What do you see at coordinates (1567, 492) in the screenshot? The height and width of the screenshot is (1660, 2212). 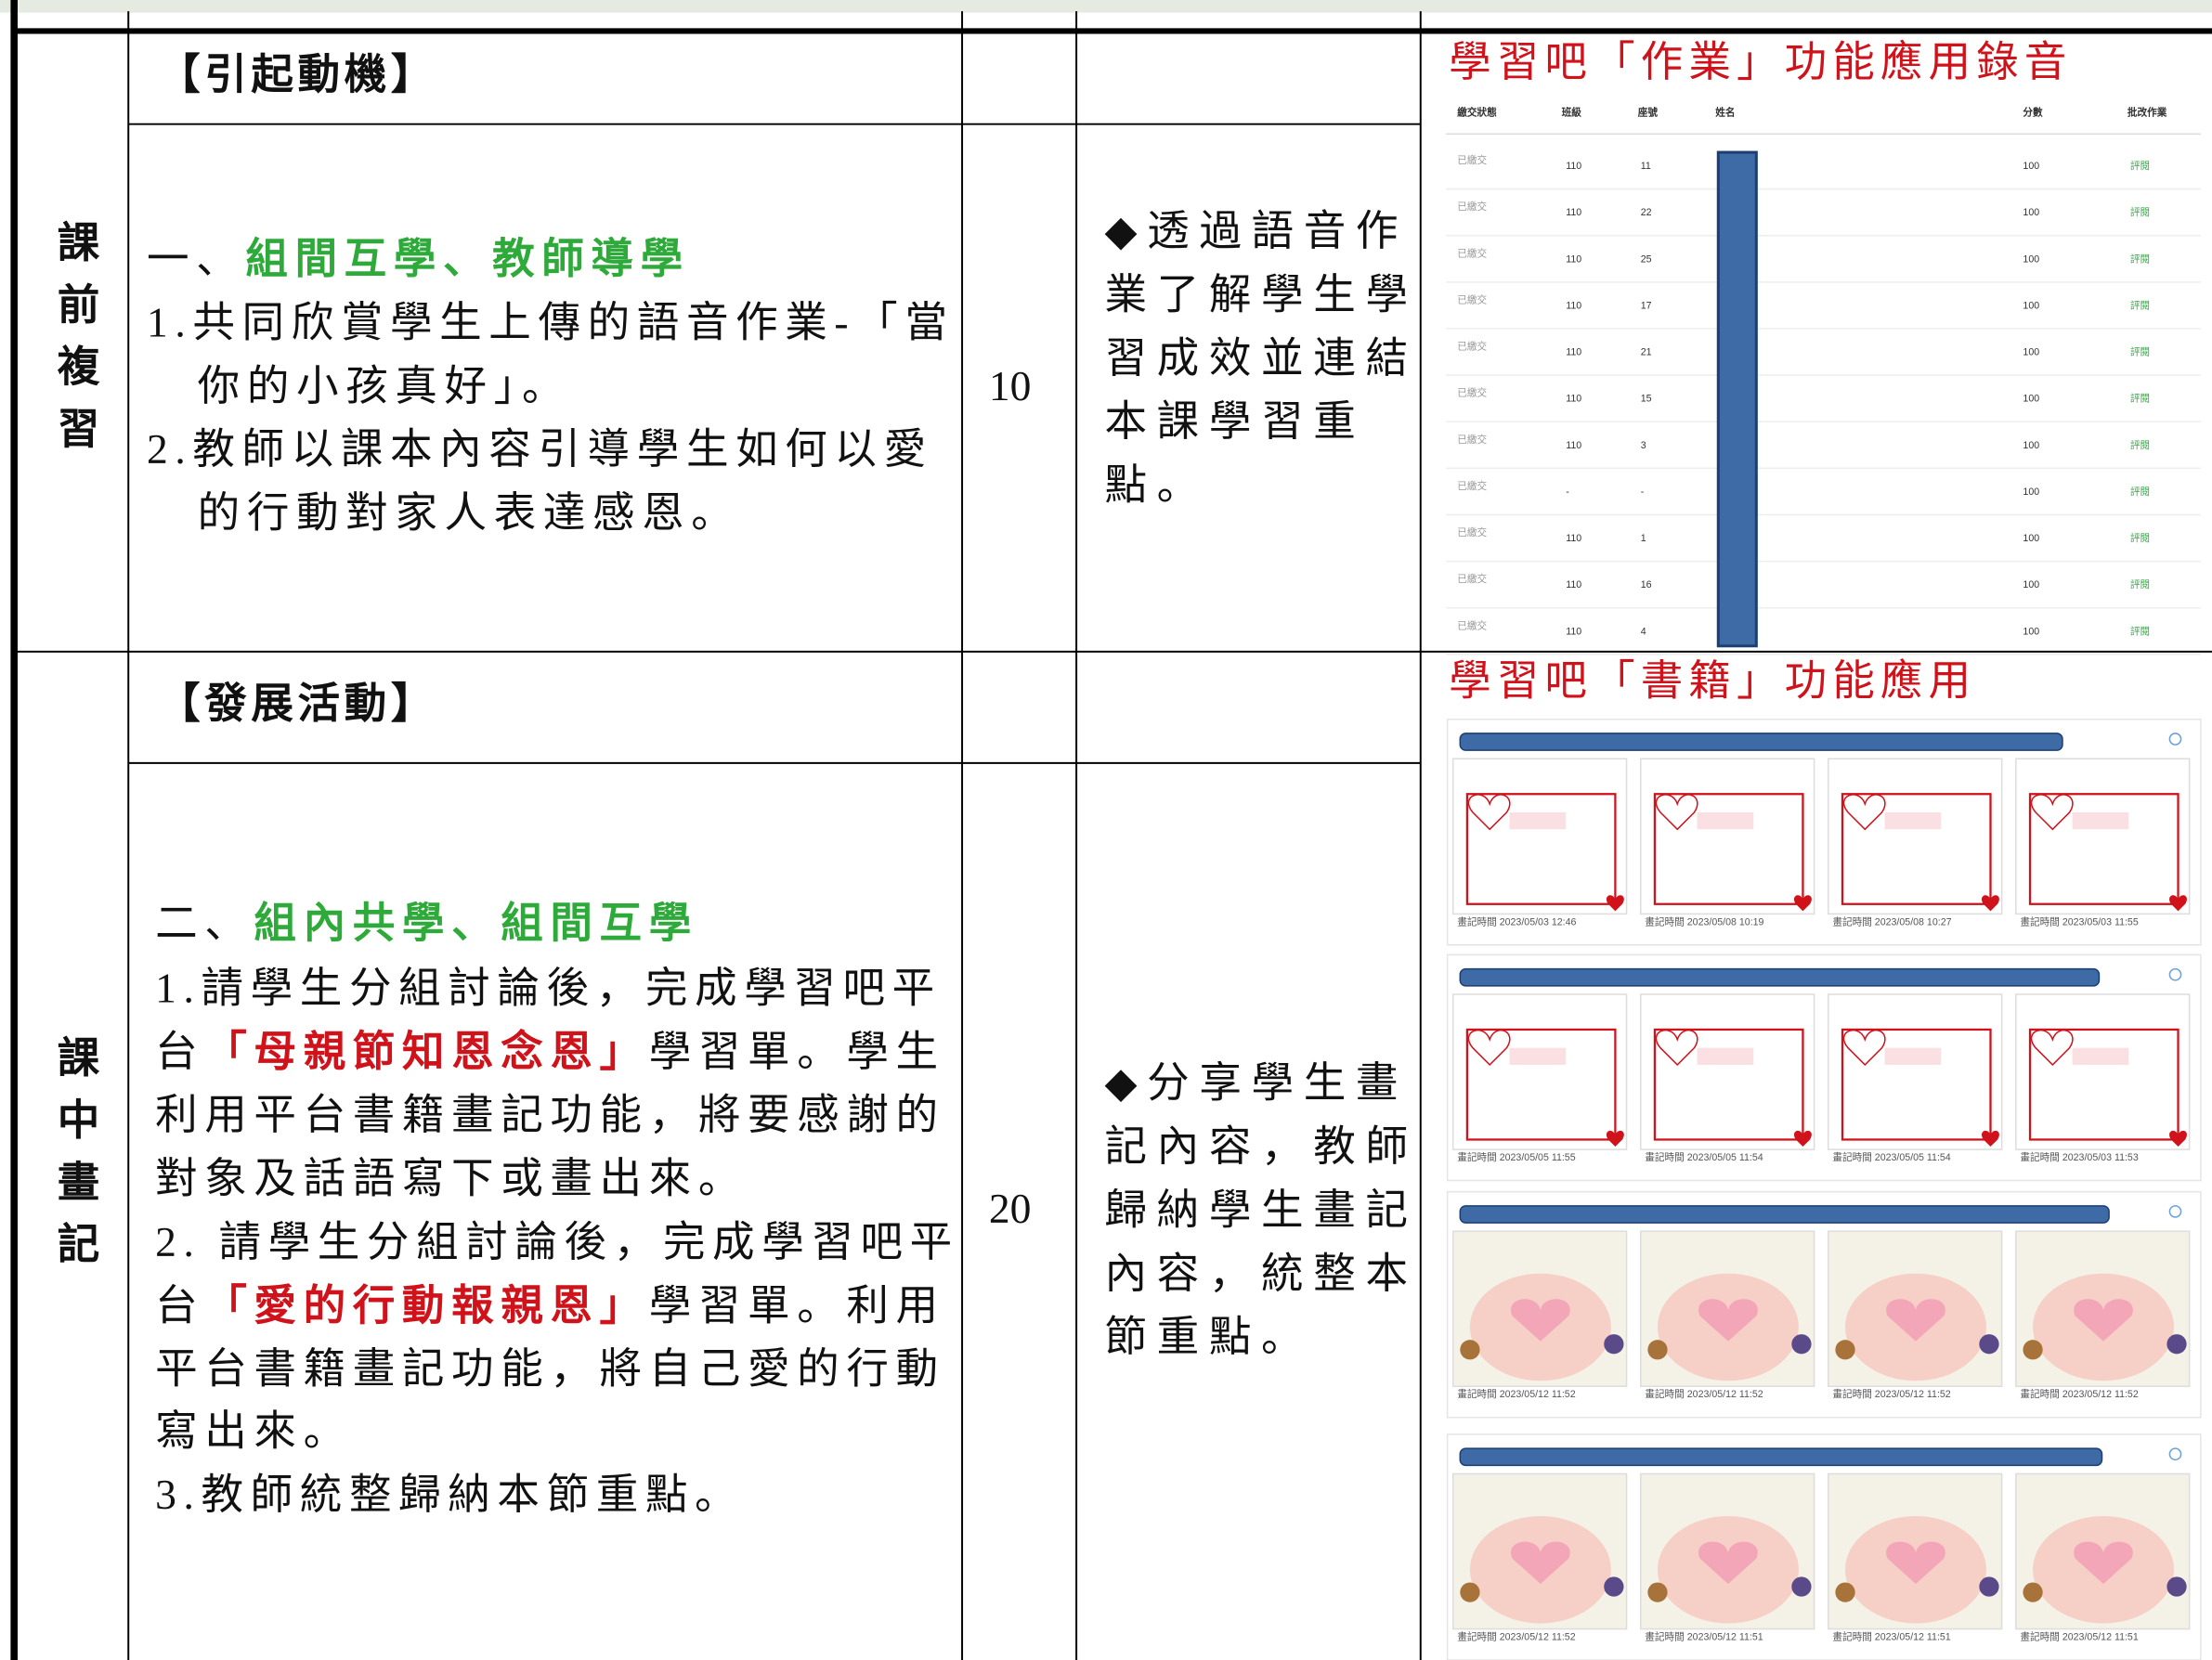 I see `table-cell: -` at bounding box center [1567, 492].